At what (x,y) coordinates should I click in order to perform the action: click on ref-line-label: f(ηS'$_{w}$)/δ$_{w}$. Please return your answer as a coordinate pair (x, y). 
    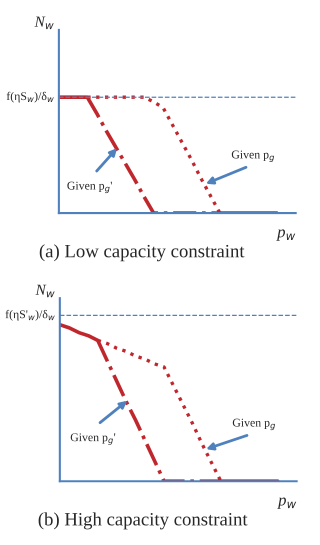
    Looking at the image, I should click on (30, 315).